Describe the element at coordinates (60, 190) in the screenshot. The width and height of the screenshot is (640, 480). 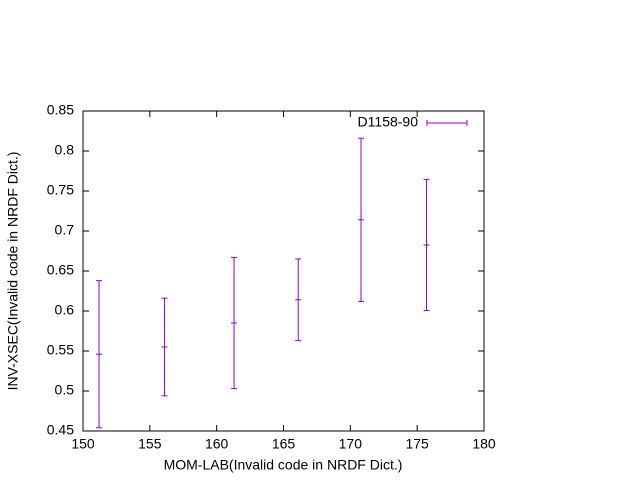
I see `y-tick-label: 0.75` at that location.